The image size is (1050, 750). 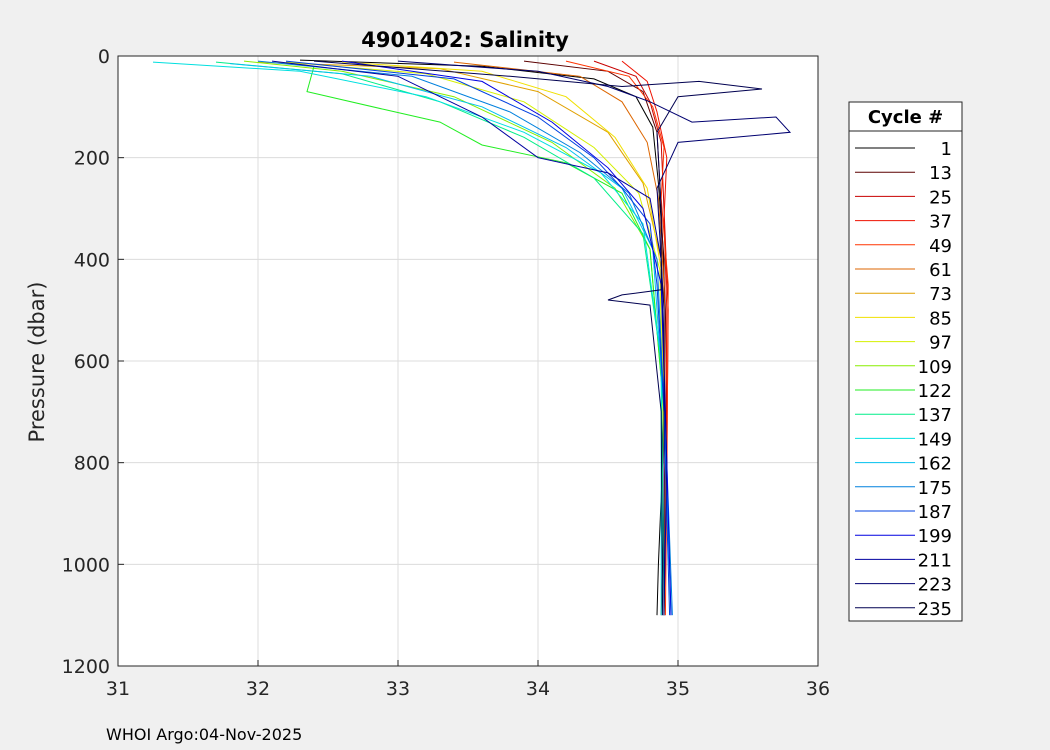 I want to click on legend-label: 13, so click(x=940, y=173).